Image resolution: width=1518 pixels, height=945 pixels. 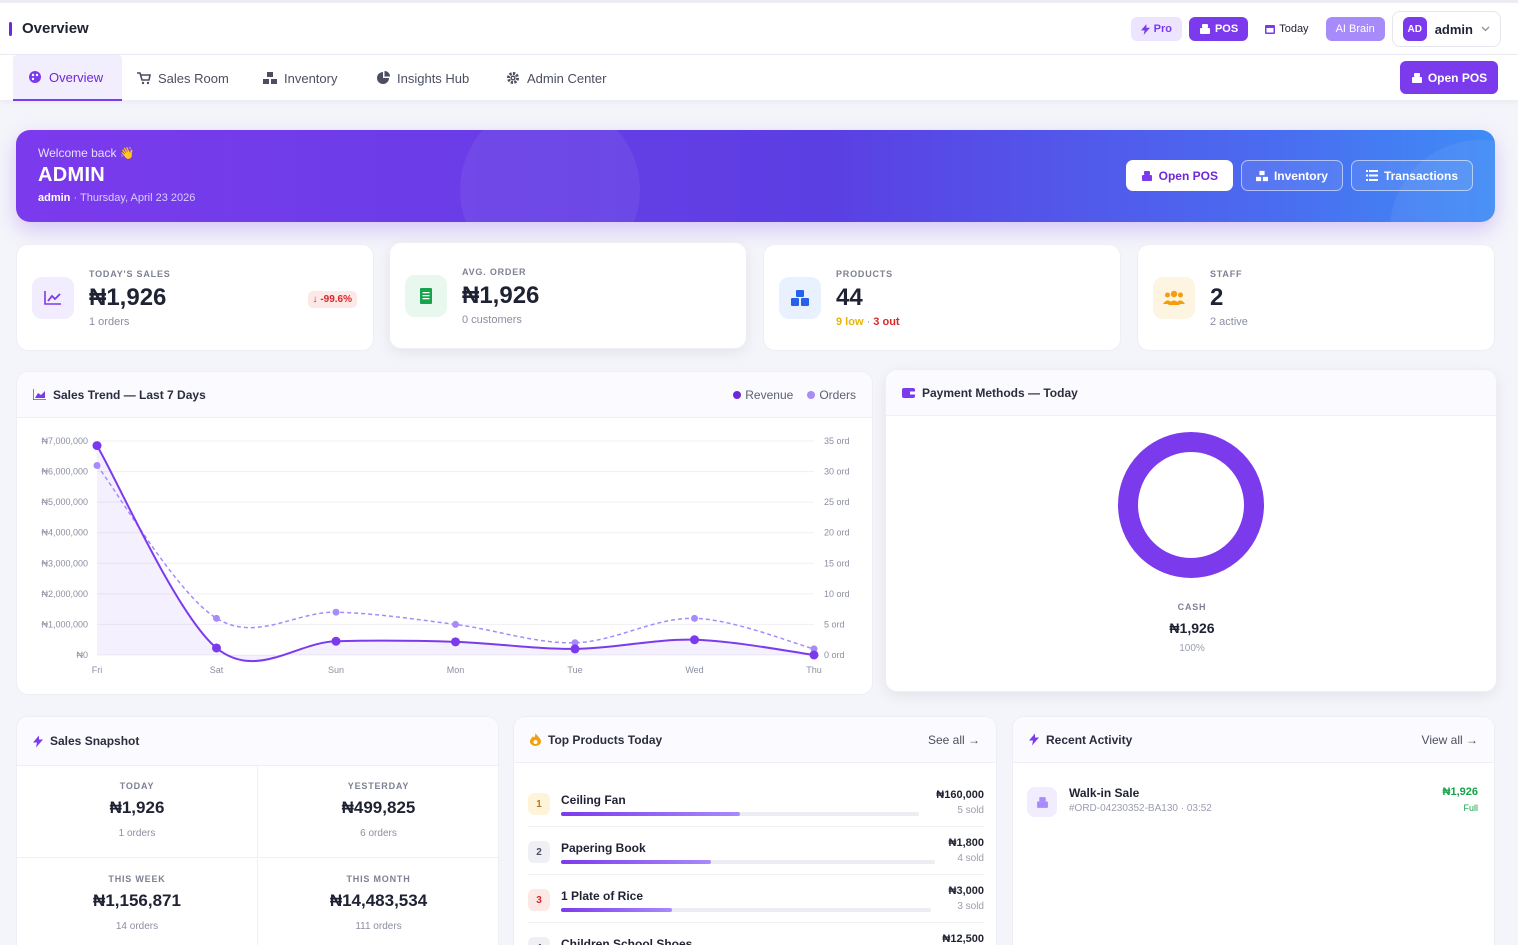 I want to click on pie-chart-icon, so click(x=383, y=77).